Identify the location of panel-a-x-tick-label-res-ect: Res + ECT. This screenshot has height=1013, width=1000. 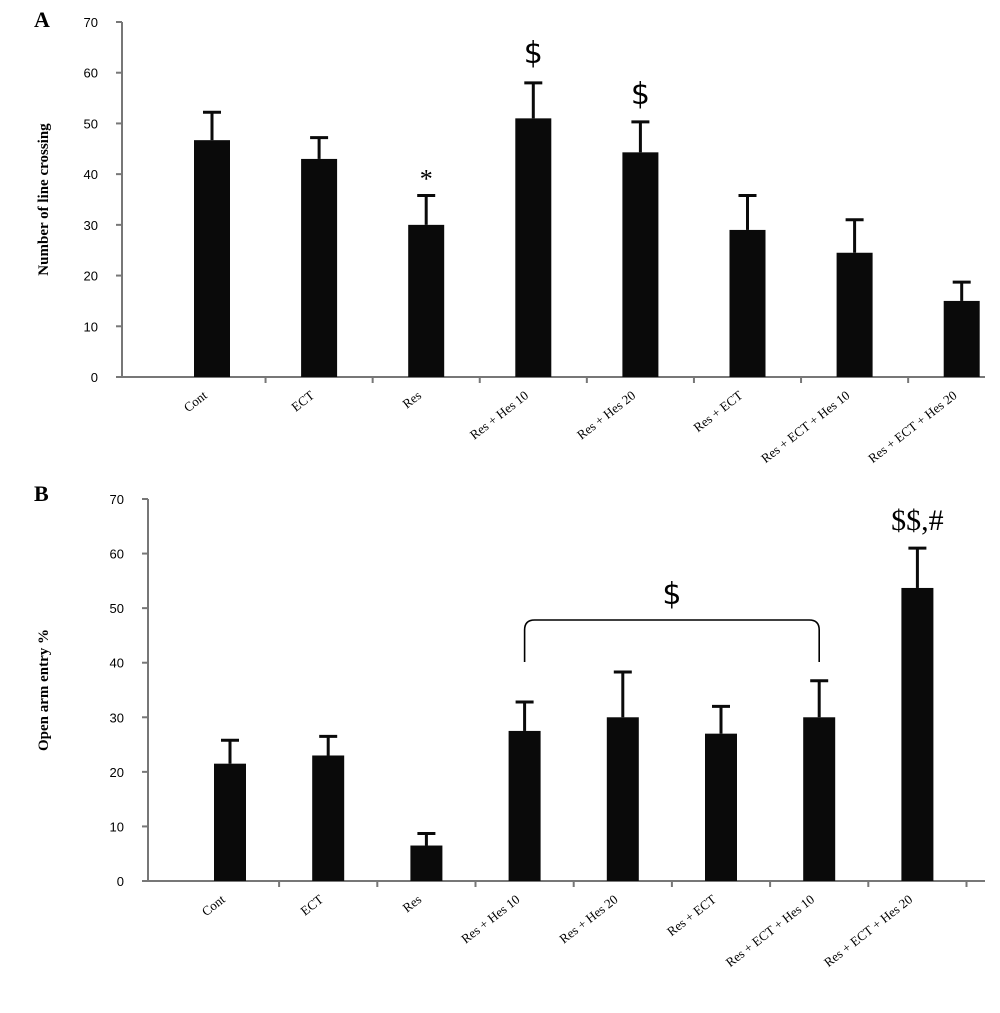
(717, 411).